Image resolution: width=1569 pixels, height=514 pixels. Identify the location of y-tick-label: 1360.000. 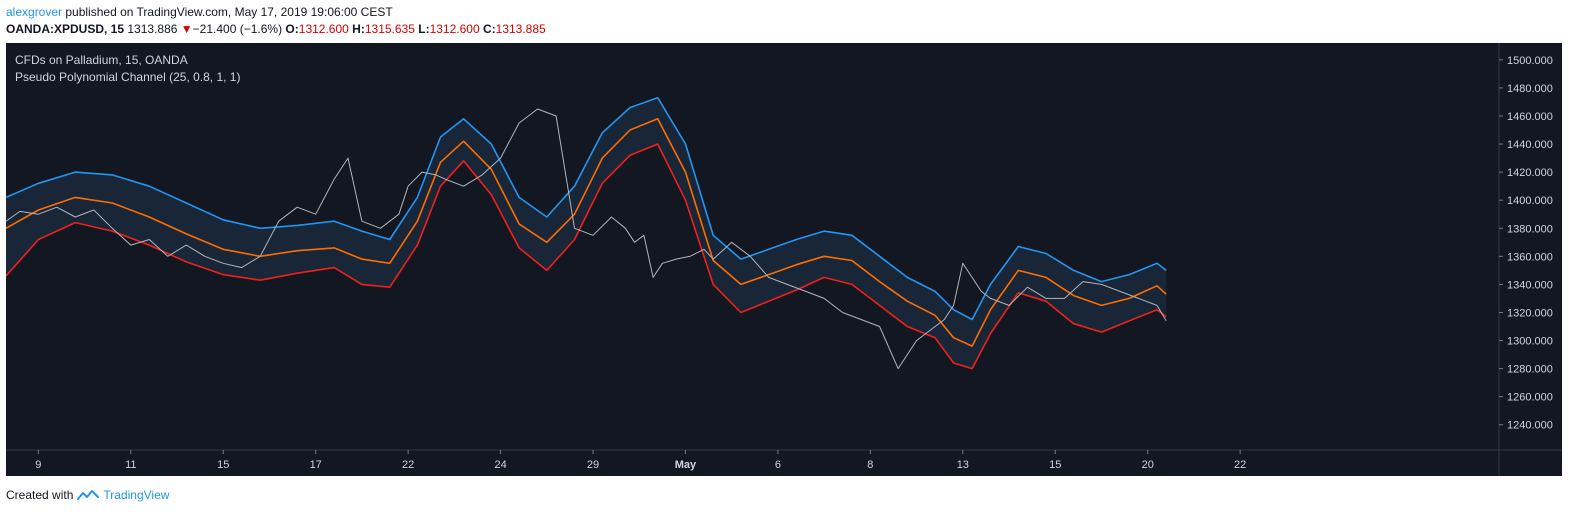
(1530, 257).